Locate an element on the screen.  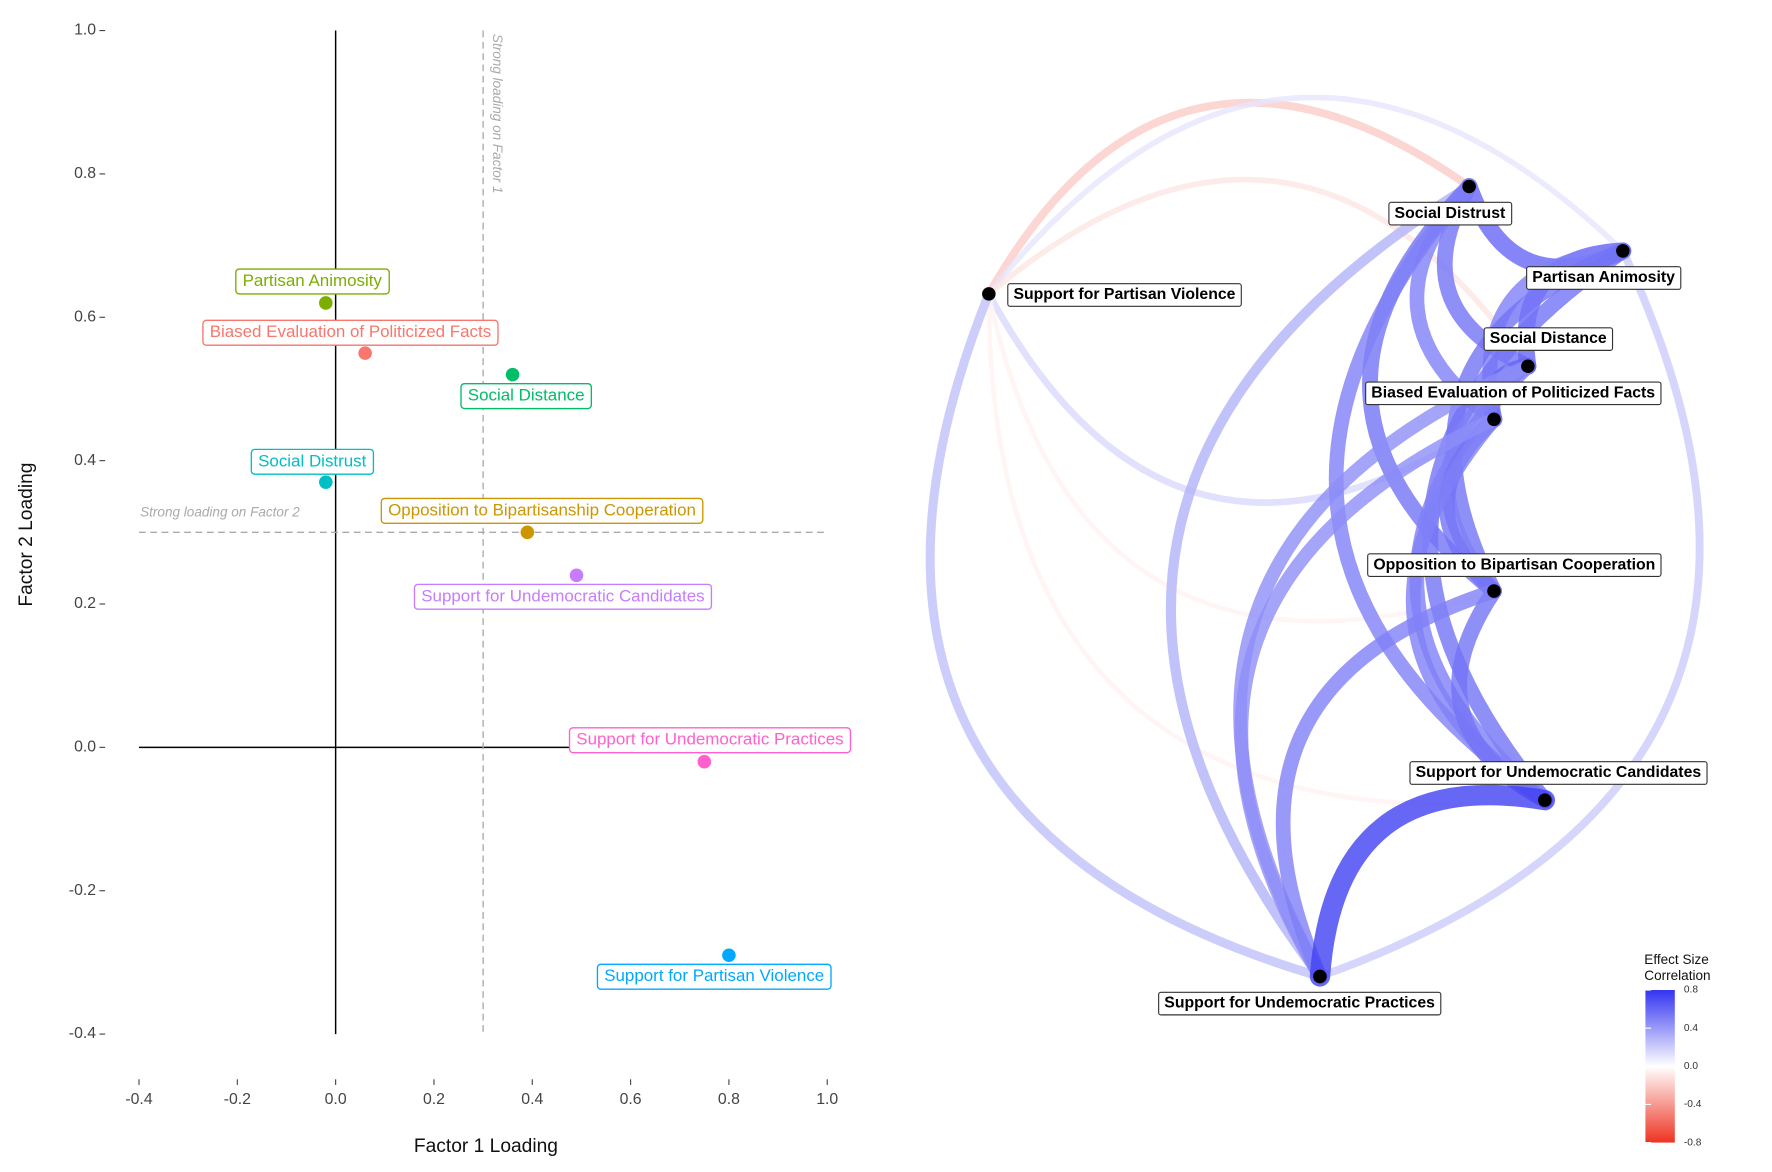
point-label: Opposition to Bipartisanship Cooperation is located at coordinates (542, 510).